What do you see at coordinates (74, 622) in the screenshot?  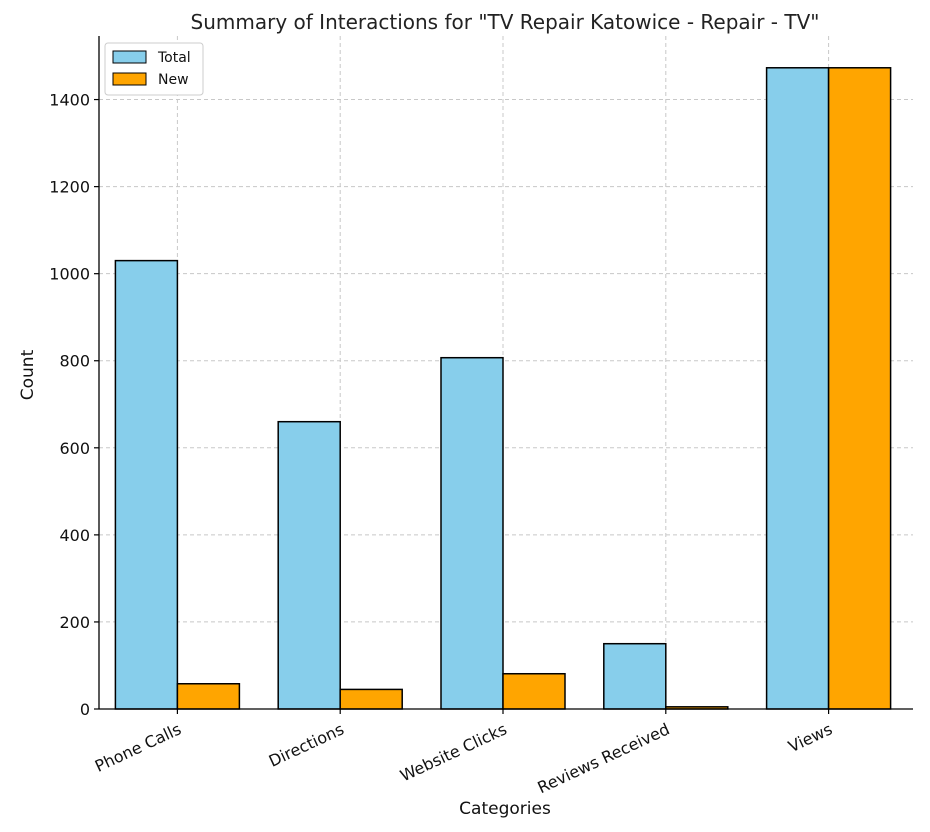 I see `y-tick-label: 200` at bounding box center [74, 622].